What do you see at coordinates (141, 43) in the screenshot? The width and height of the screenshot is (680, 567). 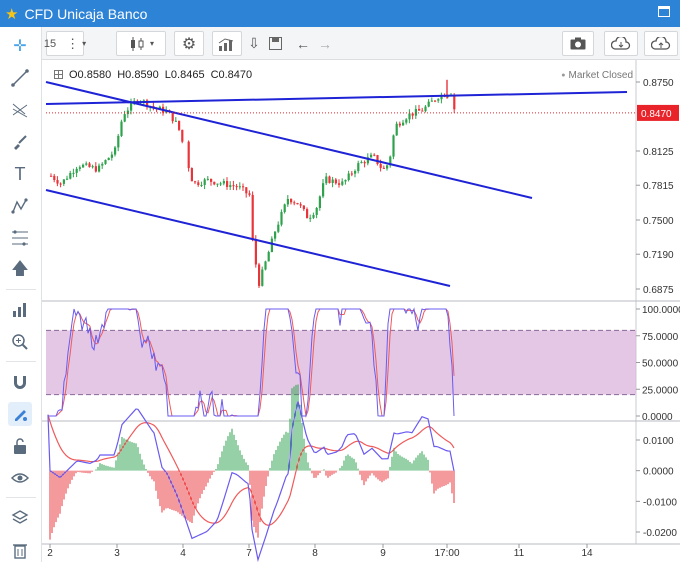 I see `chart-type-button: ▾` at bounding box center [141, 43].